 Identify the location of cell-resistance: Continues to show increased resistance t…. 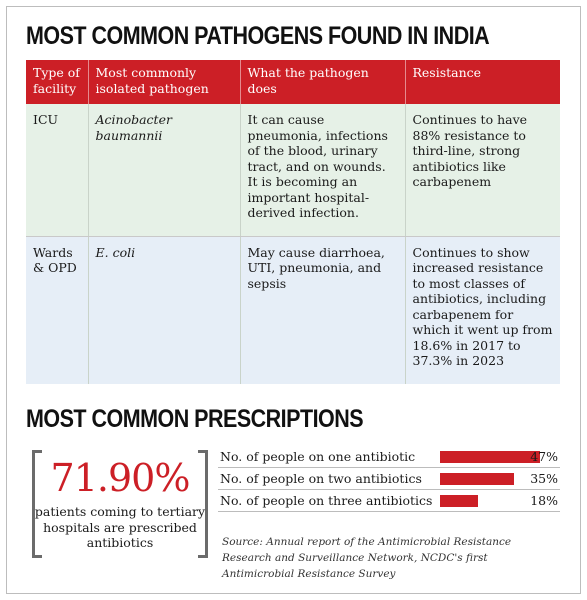
(482, 310).